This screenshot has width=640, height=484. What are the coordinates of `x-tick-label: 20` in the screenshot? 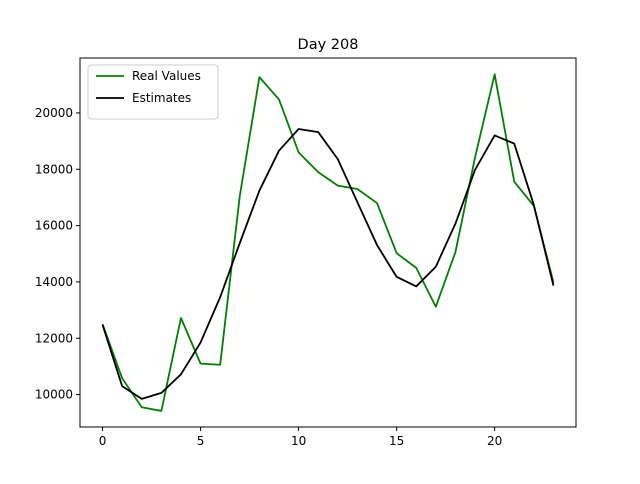 It's located at (494, 441).